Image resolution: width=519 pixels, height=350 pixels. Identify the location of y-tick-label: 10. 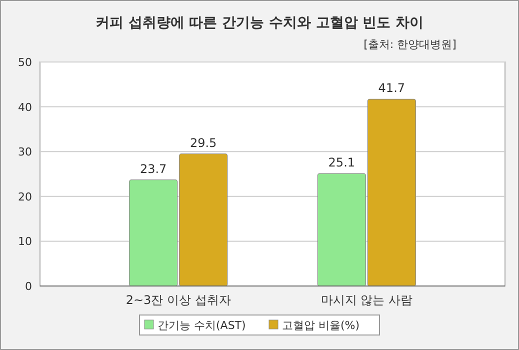
(25, 241).